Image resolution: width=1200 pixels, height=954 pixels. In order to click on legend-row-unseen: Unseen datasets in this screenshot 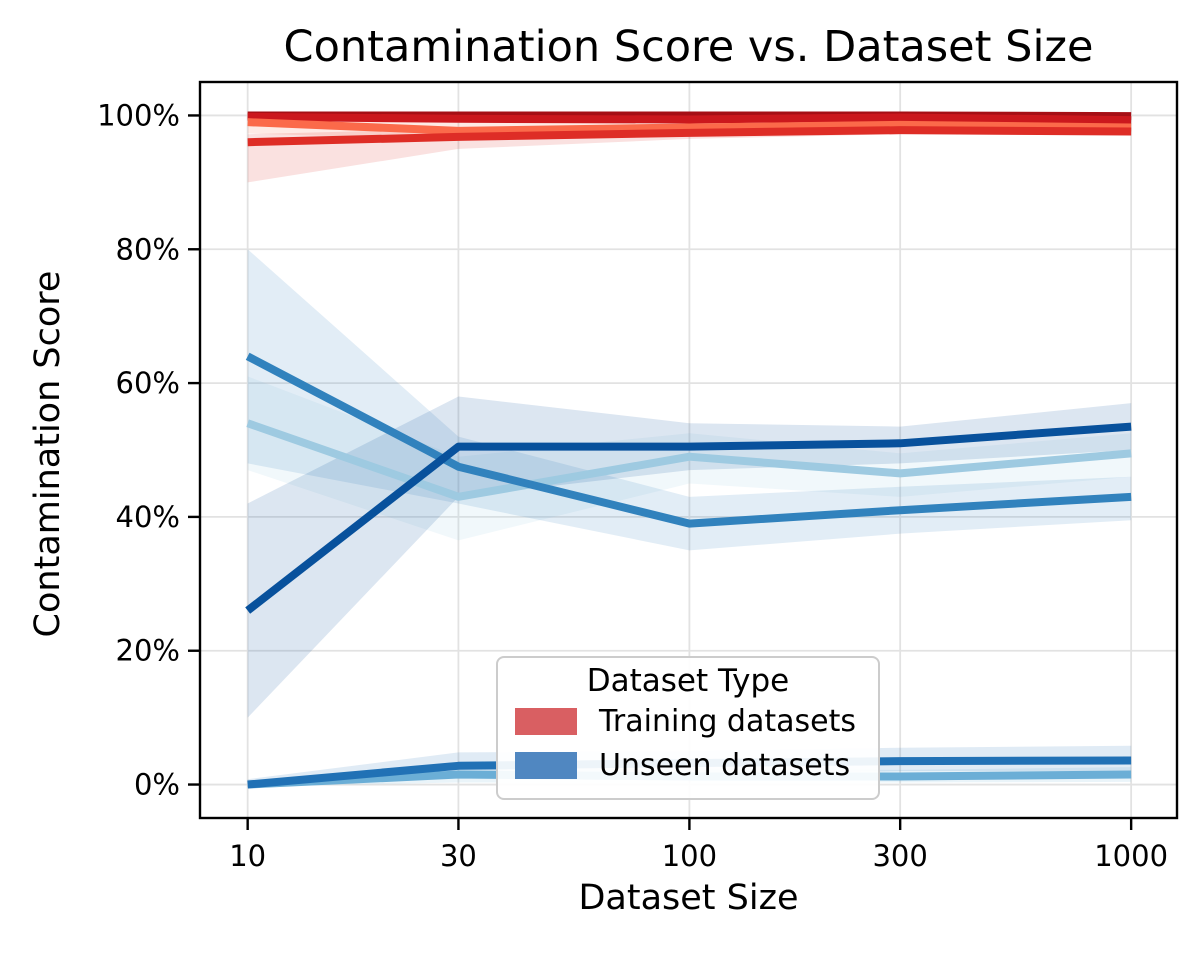, I will do `click(688, 765)`.